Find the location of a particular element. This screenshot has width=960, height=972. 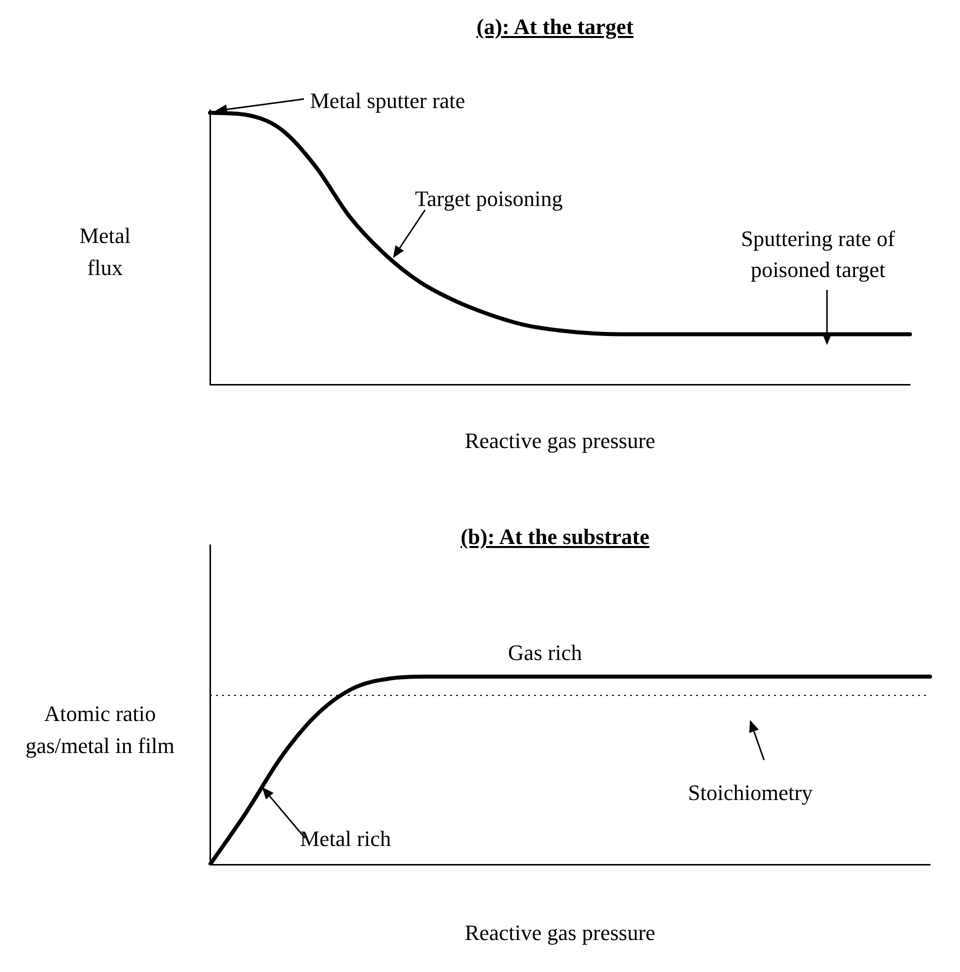

text: Gas rich is located at coordinates (545, 653).